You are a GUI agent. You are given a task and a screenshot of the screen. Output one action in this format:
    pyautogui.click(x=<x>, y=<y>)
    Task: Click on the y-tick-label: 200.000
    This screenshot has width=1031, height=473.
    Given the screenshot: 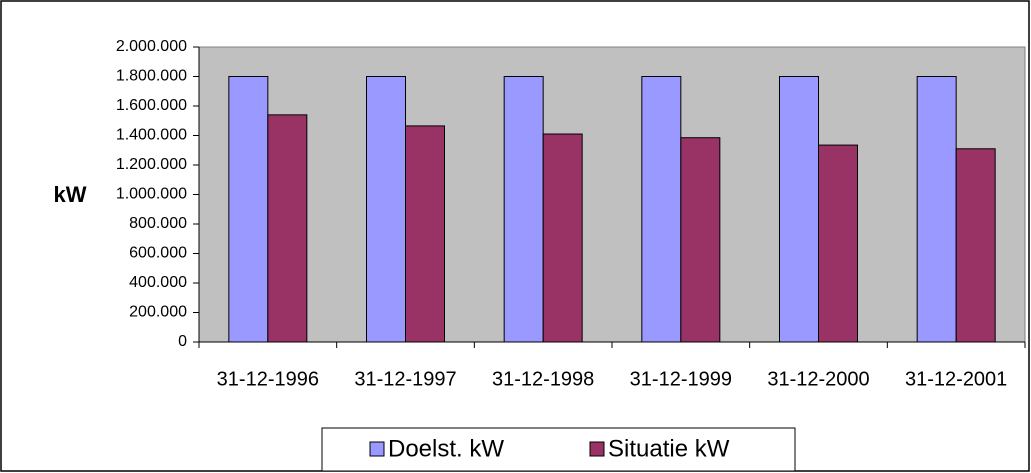 What is the action you would take?
    pyautogui.click(x=158, y=312)
    